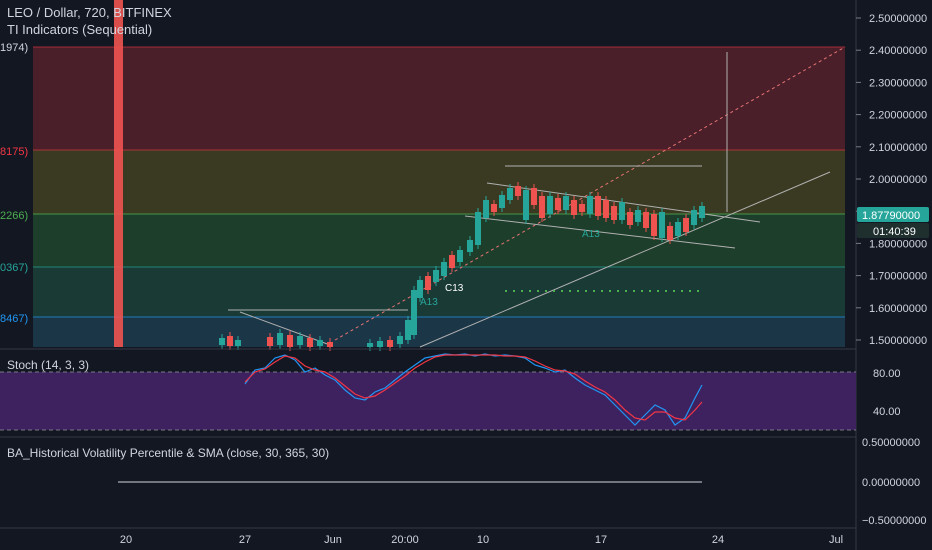 Image resolution: width=932 pixels, height=550 pixels. What do you see at coordinates (454, 288) in the screenshot?
I see `seq-label-c13: C13` at bounding box center [454, 288].